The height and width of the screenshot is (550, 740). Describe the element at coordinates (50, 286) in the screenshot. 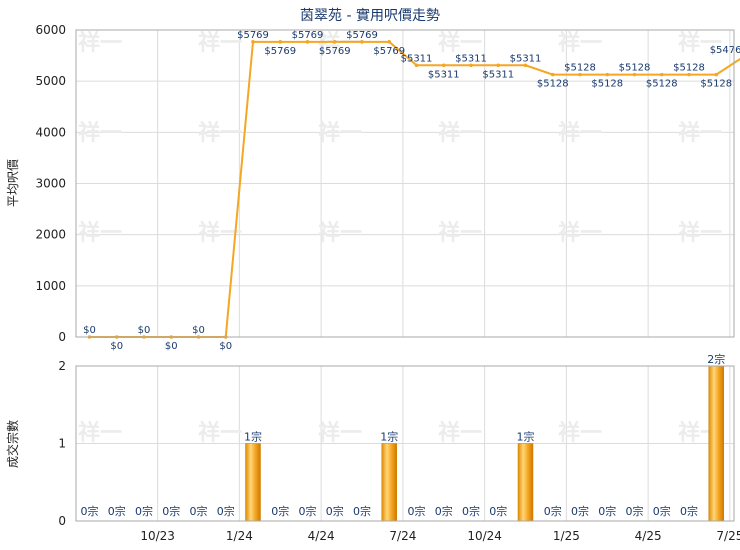

I see `line-y-tick-label: 1000` at that location.